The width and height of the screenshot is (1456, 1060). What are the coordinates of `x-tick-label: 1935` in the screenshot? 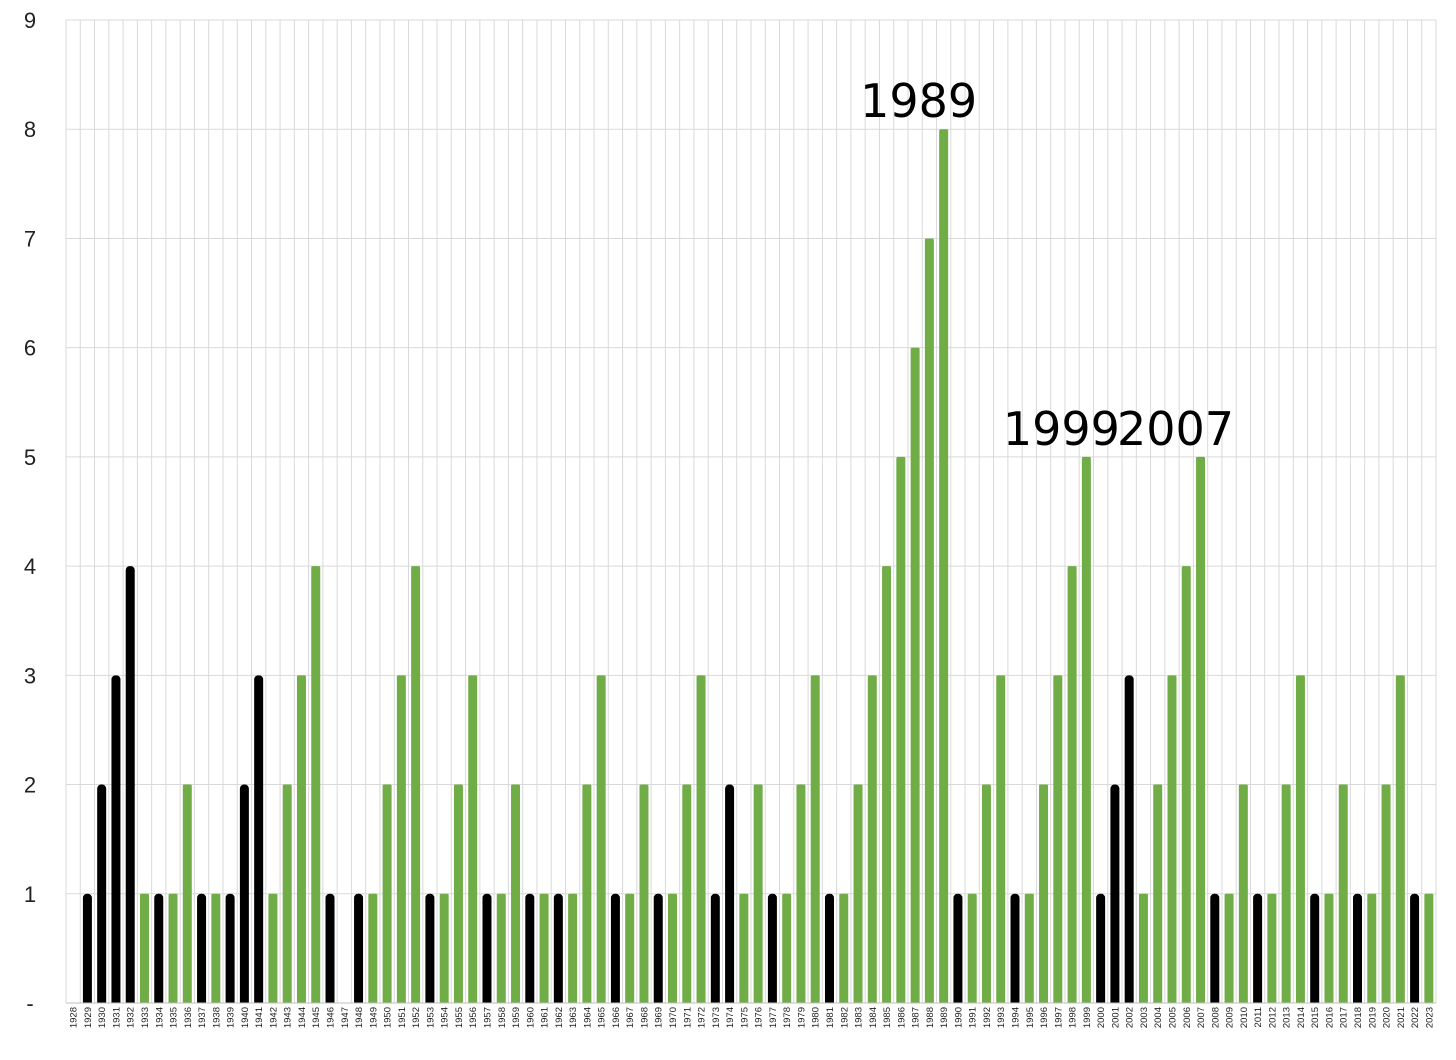 It's located at (174, 1017).